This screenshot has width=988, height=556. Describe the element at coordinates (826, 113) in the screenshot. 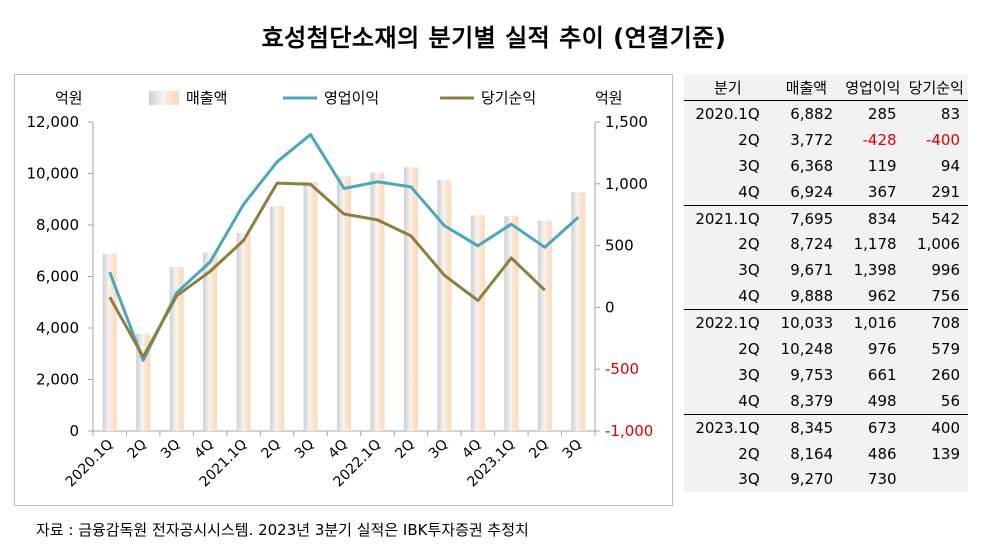

I see `table-row: 2020.1Q 6,882 285 83` at that location.